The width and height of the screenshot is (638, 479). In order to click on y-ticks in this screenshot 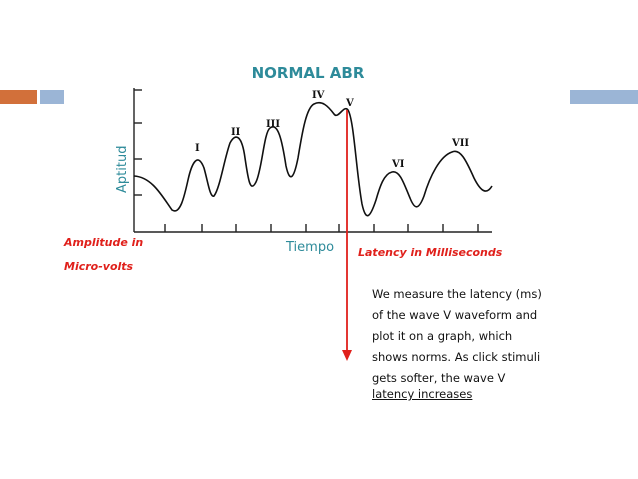, I will do `click(138, 142)`.